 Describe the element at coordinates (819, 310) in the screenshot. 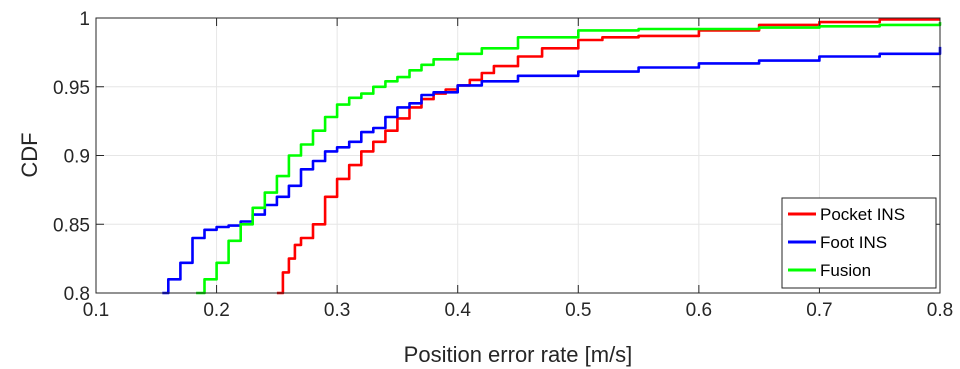

I see `x-tick-label: 0.7` at that location.